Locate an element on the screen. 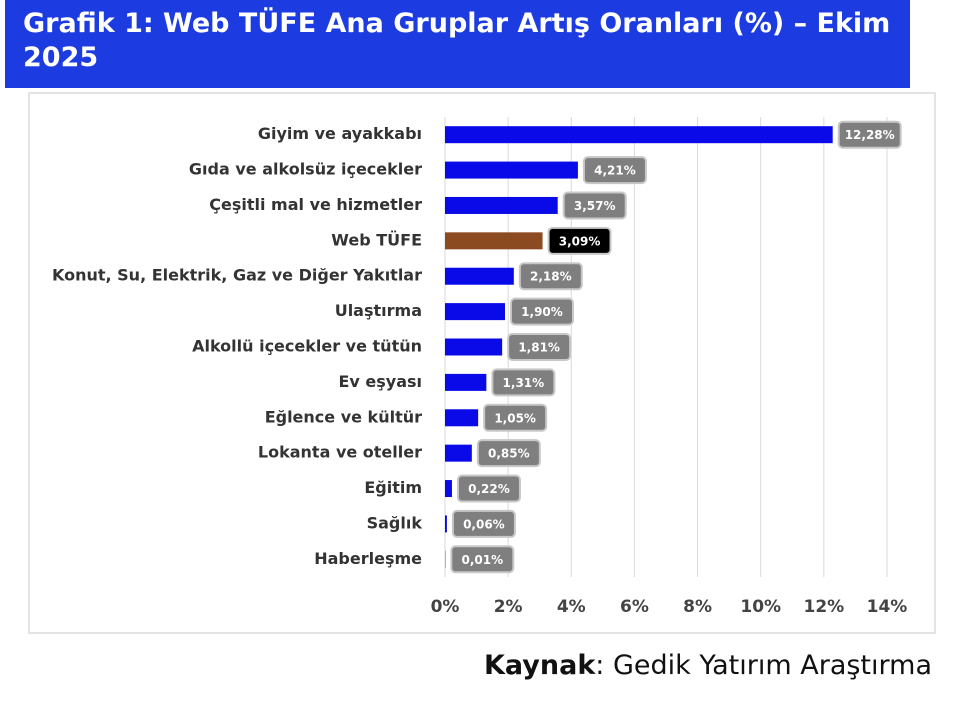 This screenshot has height=715, width=960. y-tick-label: Eğlence ve kültür is located at coordinates (343, 416).